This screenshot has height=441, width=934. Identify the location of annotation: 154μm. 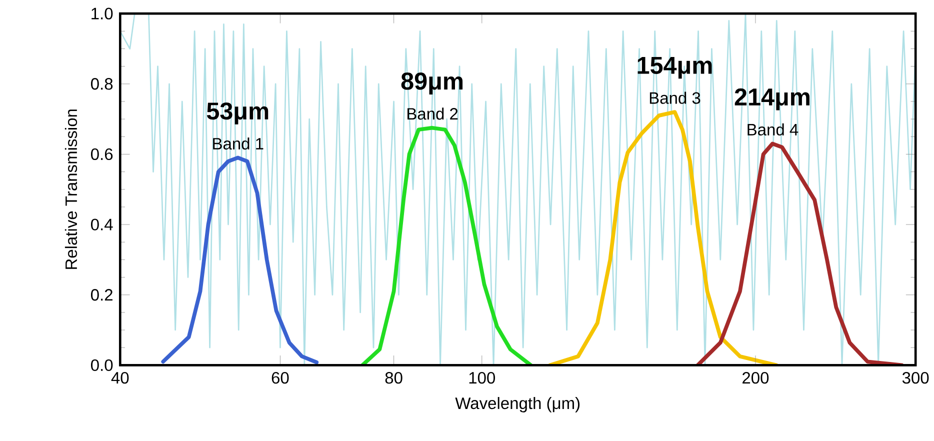
(675, 68).